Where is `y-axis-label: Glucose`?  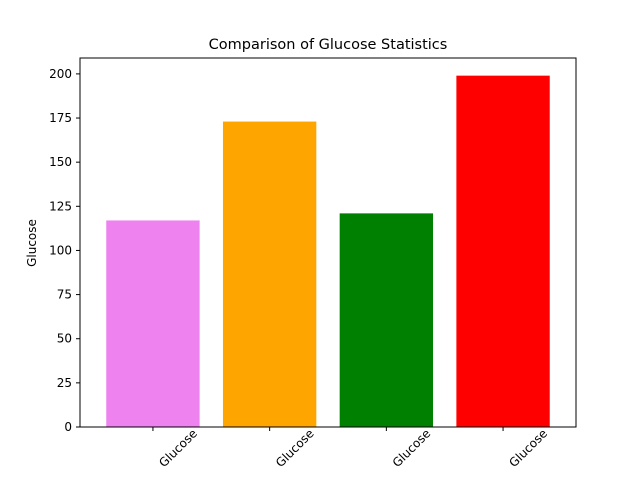
y-axis-label: Glucose is located at coordinates (32, 243).